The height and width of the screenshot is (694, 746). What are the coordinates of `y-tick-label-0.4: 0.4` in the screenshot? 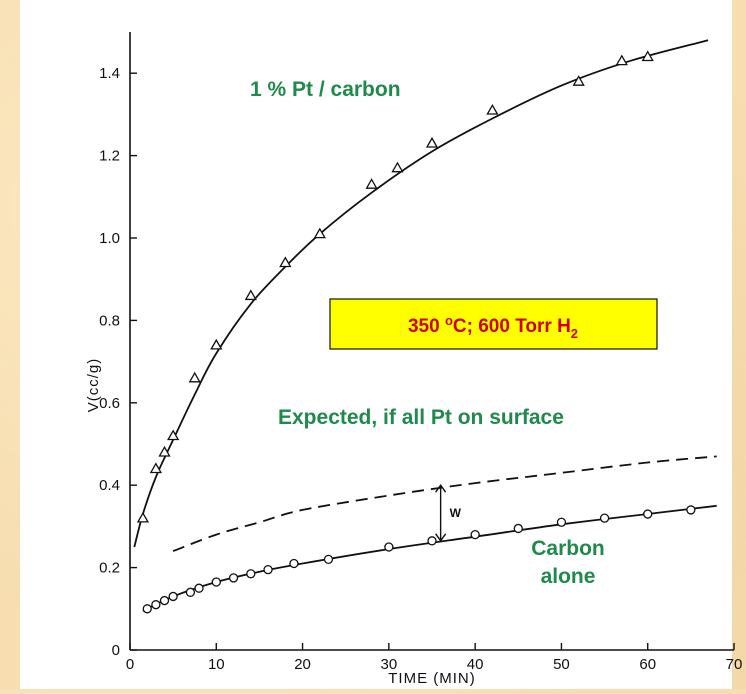 It's located at (109, 485).